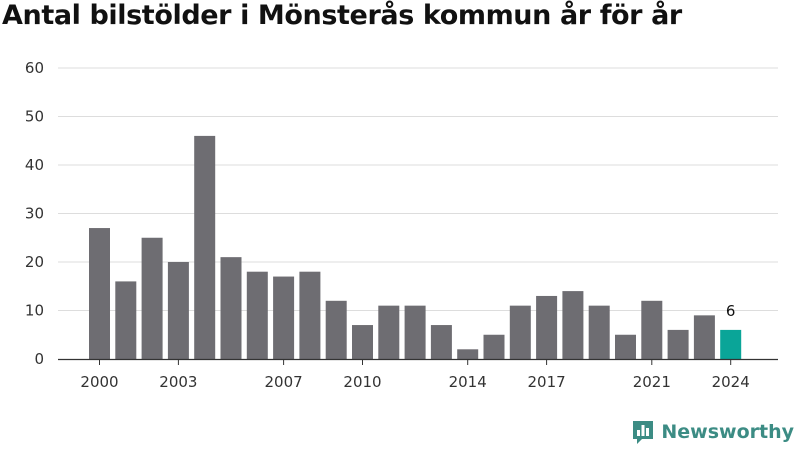  Describe the element at coordinates (34, 165) in the screenshot. I see `y-tick-label: 40` at that location.